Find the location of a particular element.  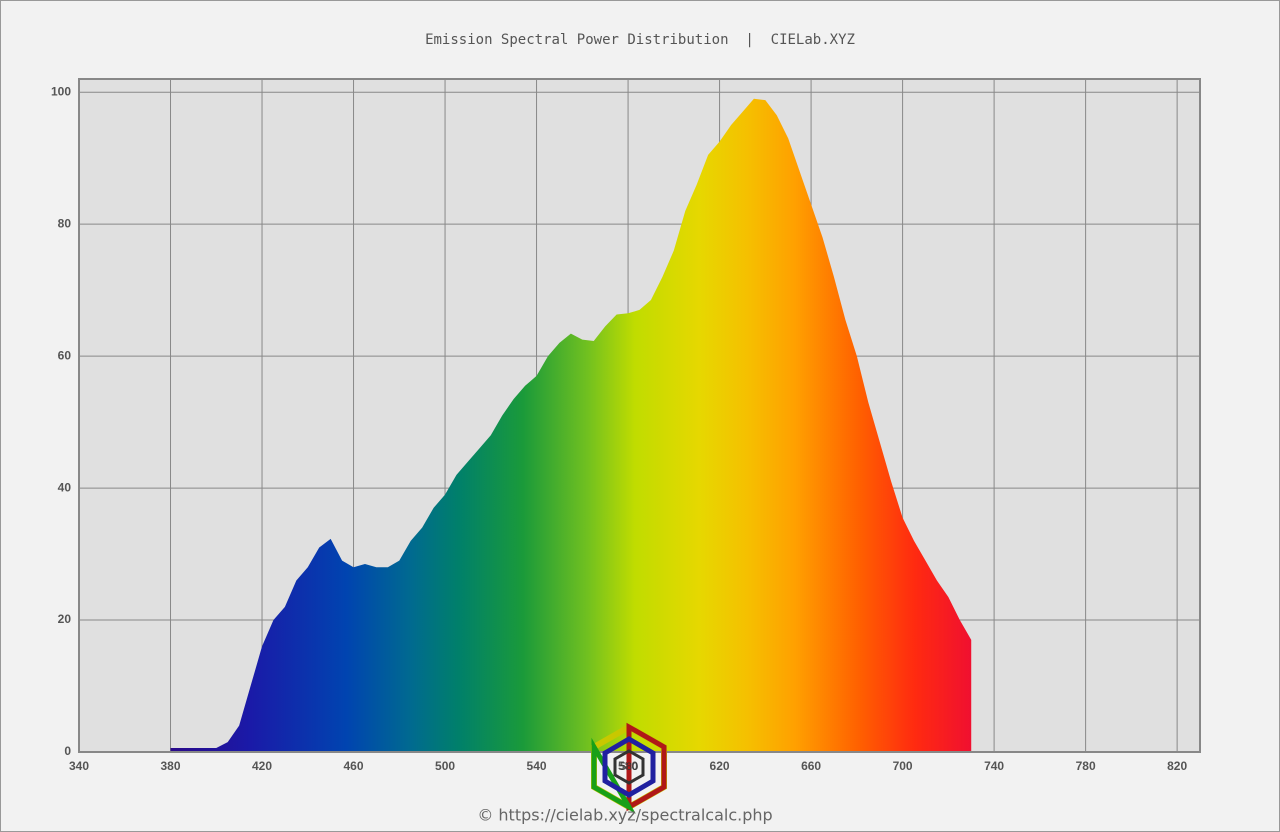

x-tick-label: 500 is located at coordinates (445, 766).